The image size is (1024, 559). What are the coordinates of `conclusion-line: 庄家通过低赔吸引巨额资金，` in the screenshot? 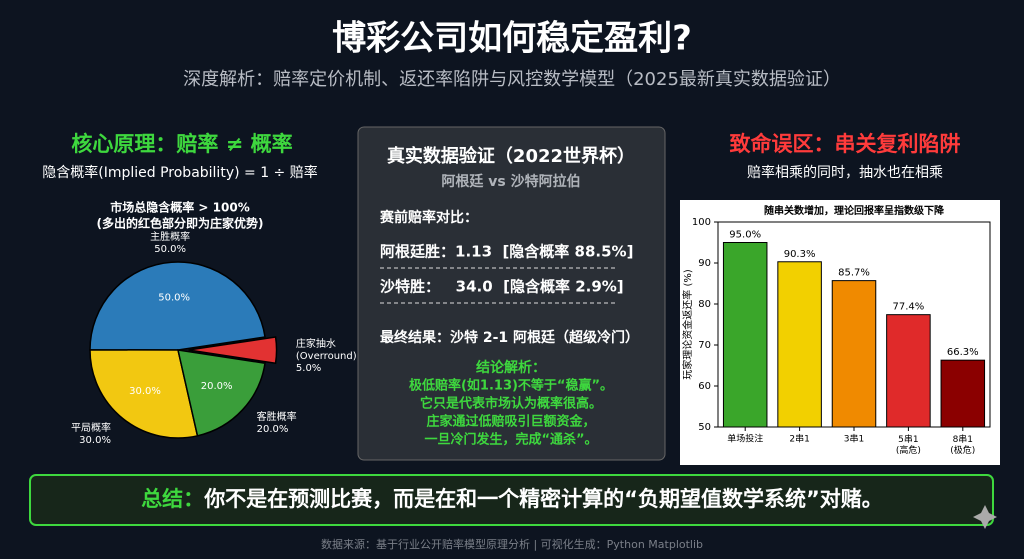 It's located at (510, 422).